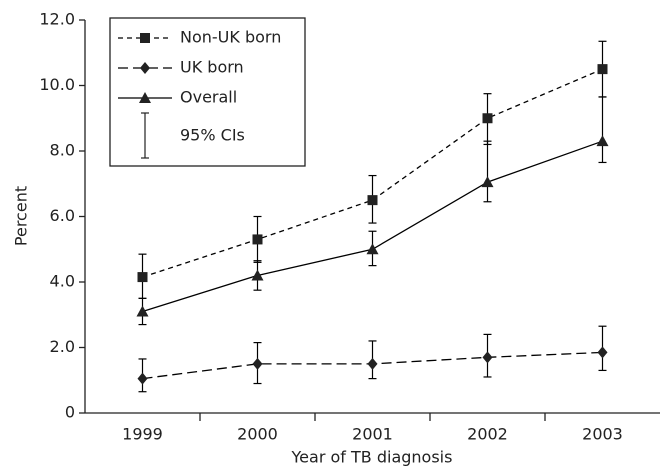  Describe the element at coordinates (70, 412) in the screenshot. I see `y-tick-label: 0` at that location.